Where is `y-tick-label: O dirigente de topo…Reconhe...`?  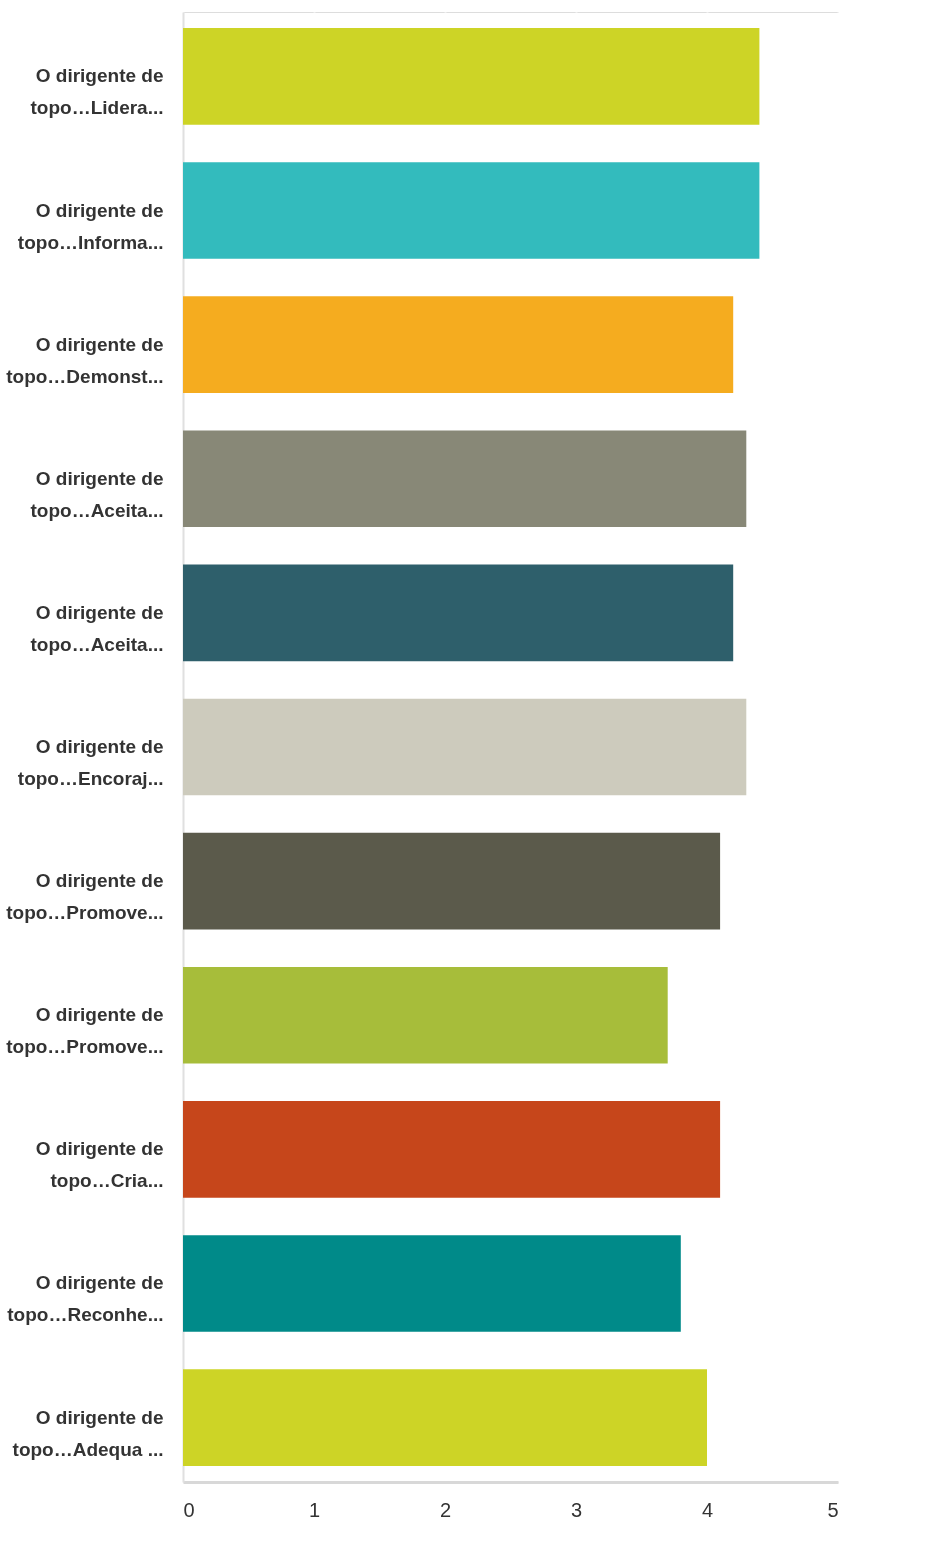 y-tick-label: O dirigente de topo…Reconhe... is located at coordinates (85, 1299).